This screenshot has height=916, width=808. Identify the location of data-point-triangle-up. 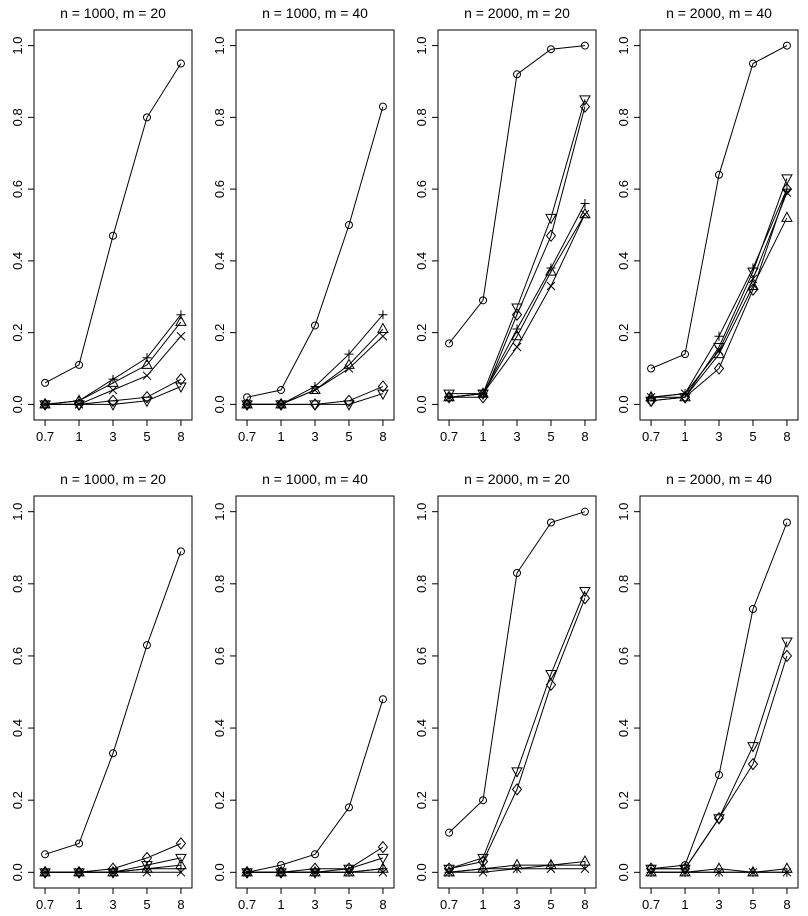
(483, 392).